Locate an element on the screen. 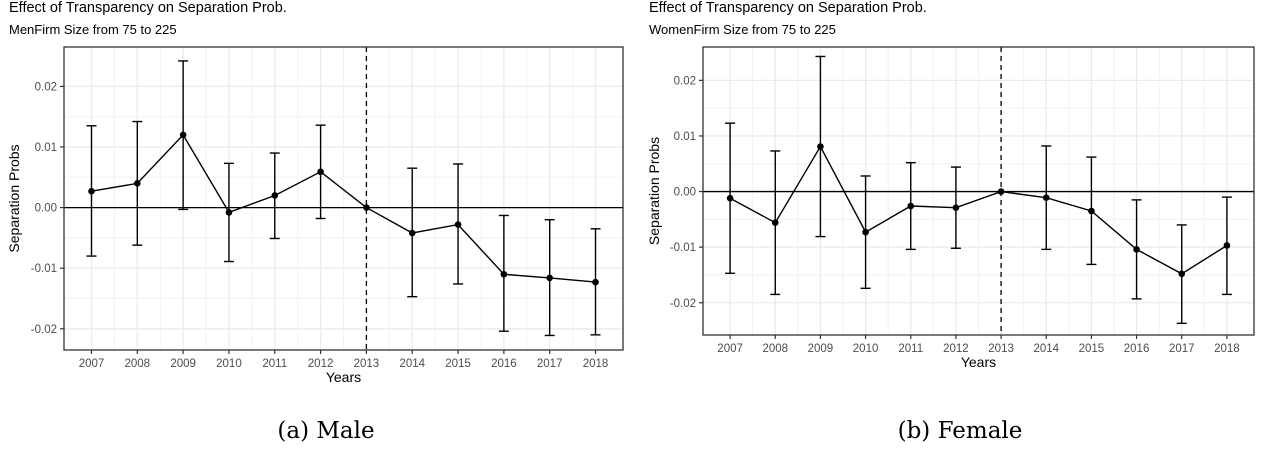  figure-caption: (b) Female is located at coordinates (960, 431).